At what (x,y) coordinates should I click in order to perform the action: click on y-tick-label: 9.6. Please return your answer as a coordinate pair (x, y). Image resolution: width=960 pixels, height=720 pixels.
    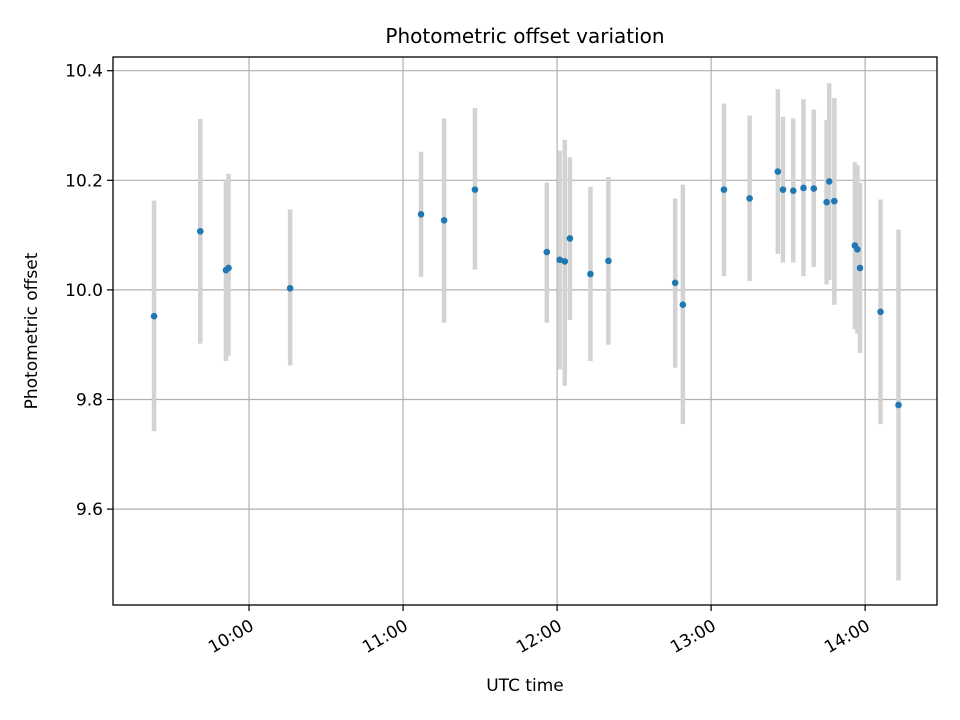
    Looking at the image, I should click on (89, 510).